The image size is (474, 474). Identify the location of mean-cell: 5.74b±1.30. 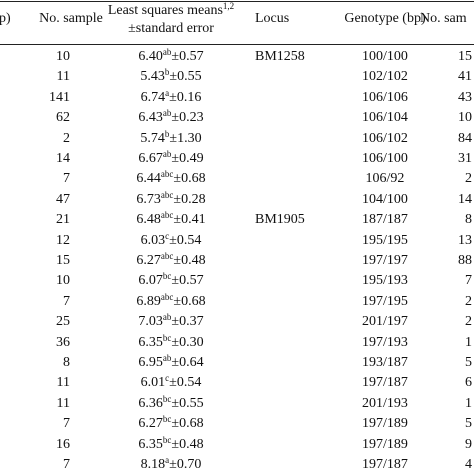
(171, 138).